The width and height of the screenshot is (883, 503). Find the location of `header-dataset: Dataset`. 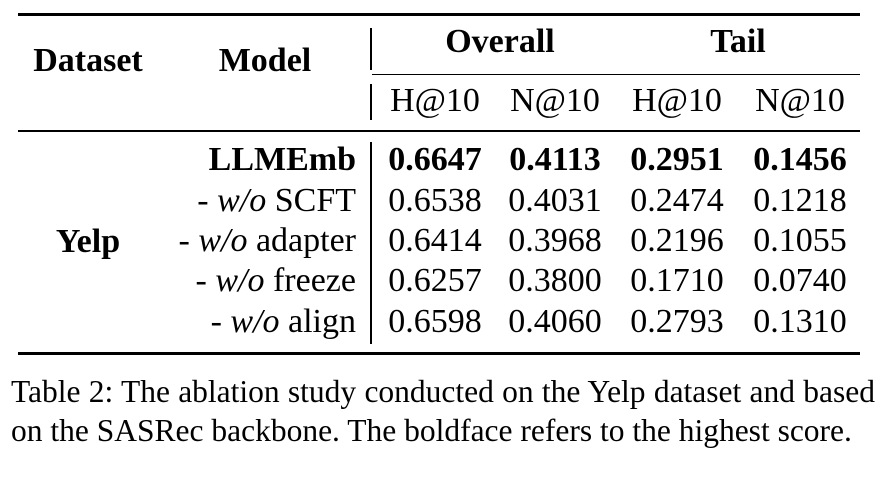

header-dataset: Dataset is located at coordinates (88, 60).